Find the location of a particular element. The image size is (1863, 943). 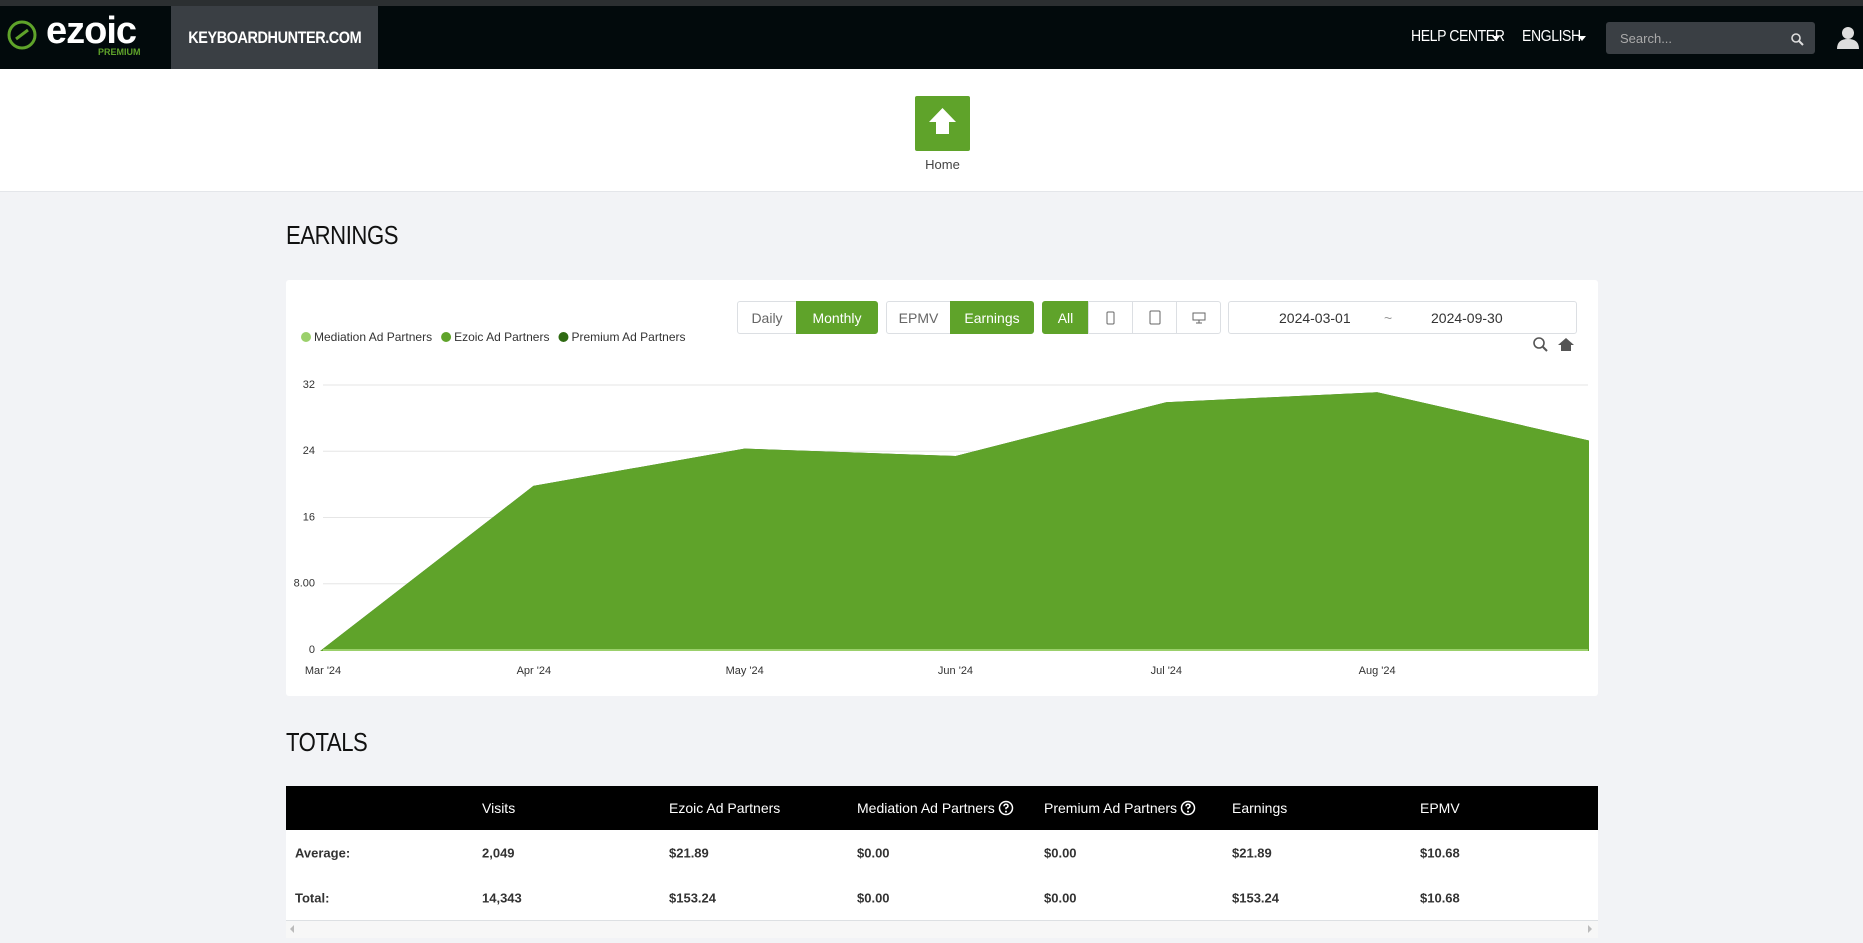

x-tick-label: Mar '24 is located at coordinates (323, 671).